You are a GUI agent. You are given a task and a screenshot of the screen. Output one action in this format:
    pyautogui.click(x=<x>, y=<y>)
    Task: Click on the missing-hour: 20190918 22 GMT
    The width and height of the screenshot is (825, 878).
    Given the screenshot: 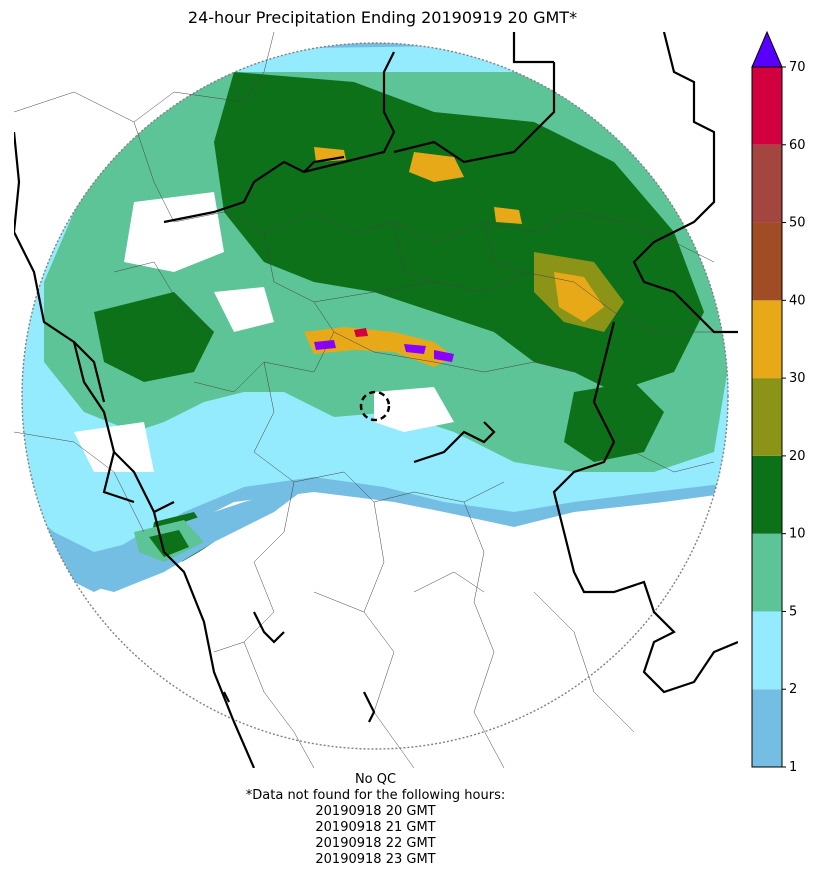 What is the action you would take?
    pyautogui.click(x=375, y=843)
    